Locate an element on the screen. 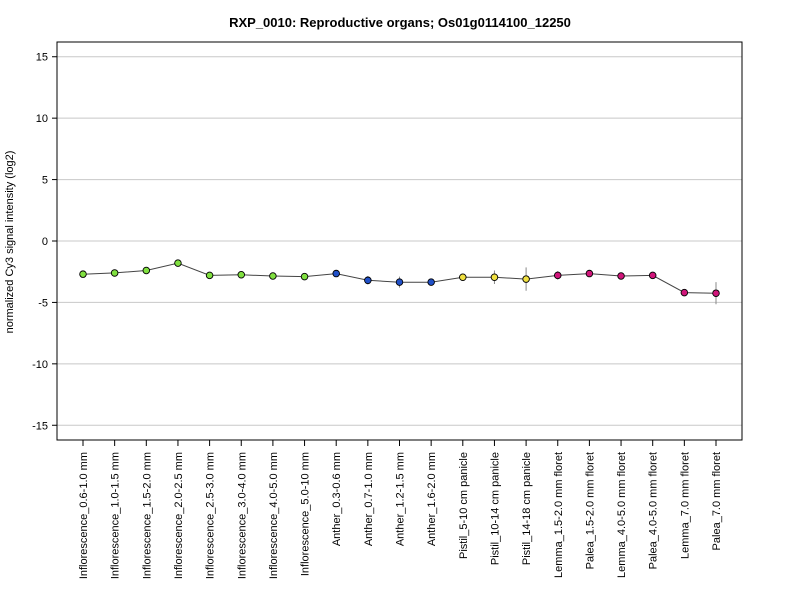 Image resolution: width=800 pixels, height=600 pixels. x-tick-label: Inflorescence_1.0-1.5 mm is located at coordinates (116, 515).